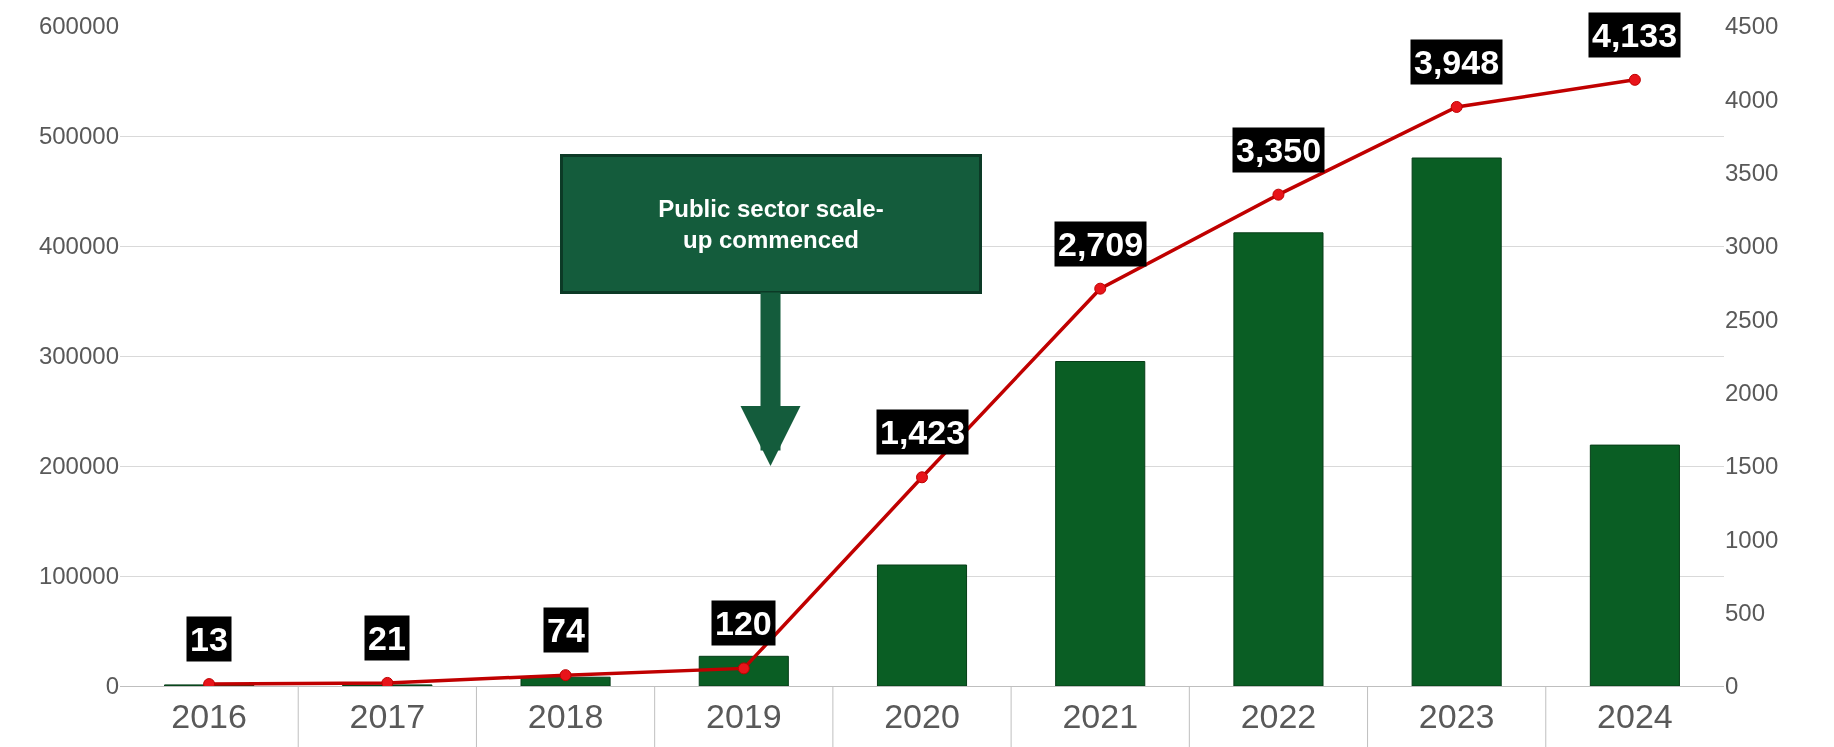 The height and width of the screenshot is (747, 1834). Describe the element at coordinates (112, 686) in the screenshot. I see `y-tick-label: 0` at that location.